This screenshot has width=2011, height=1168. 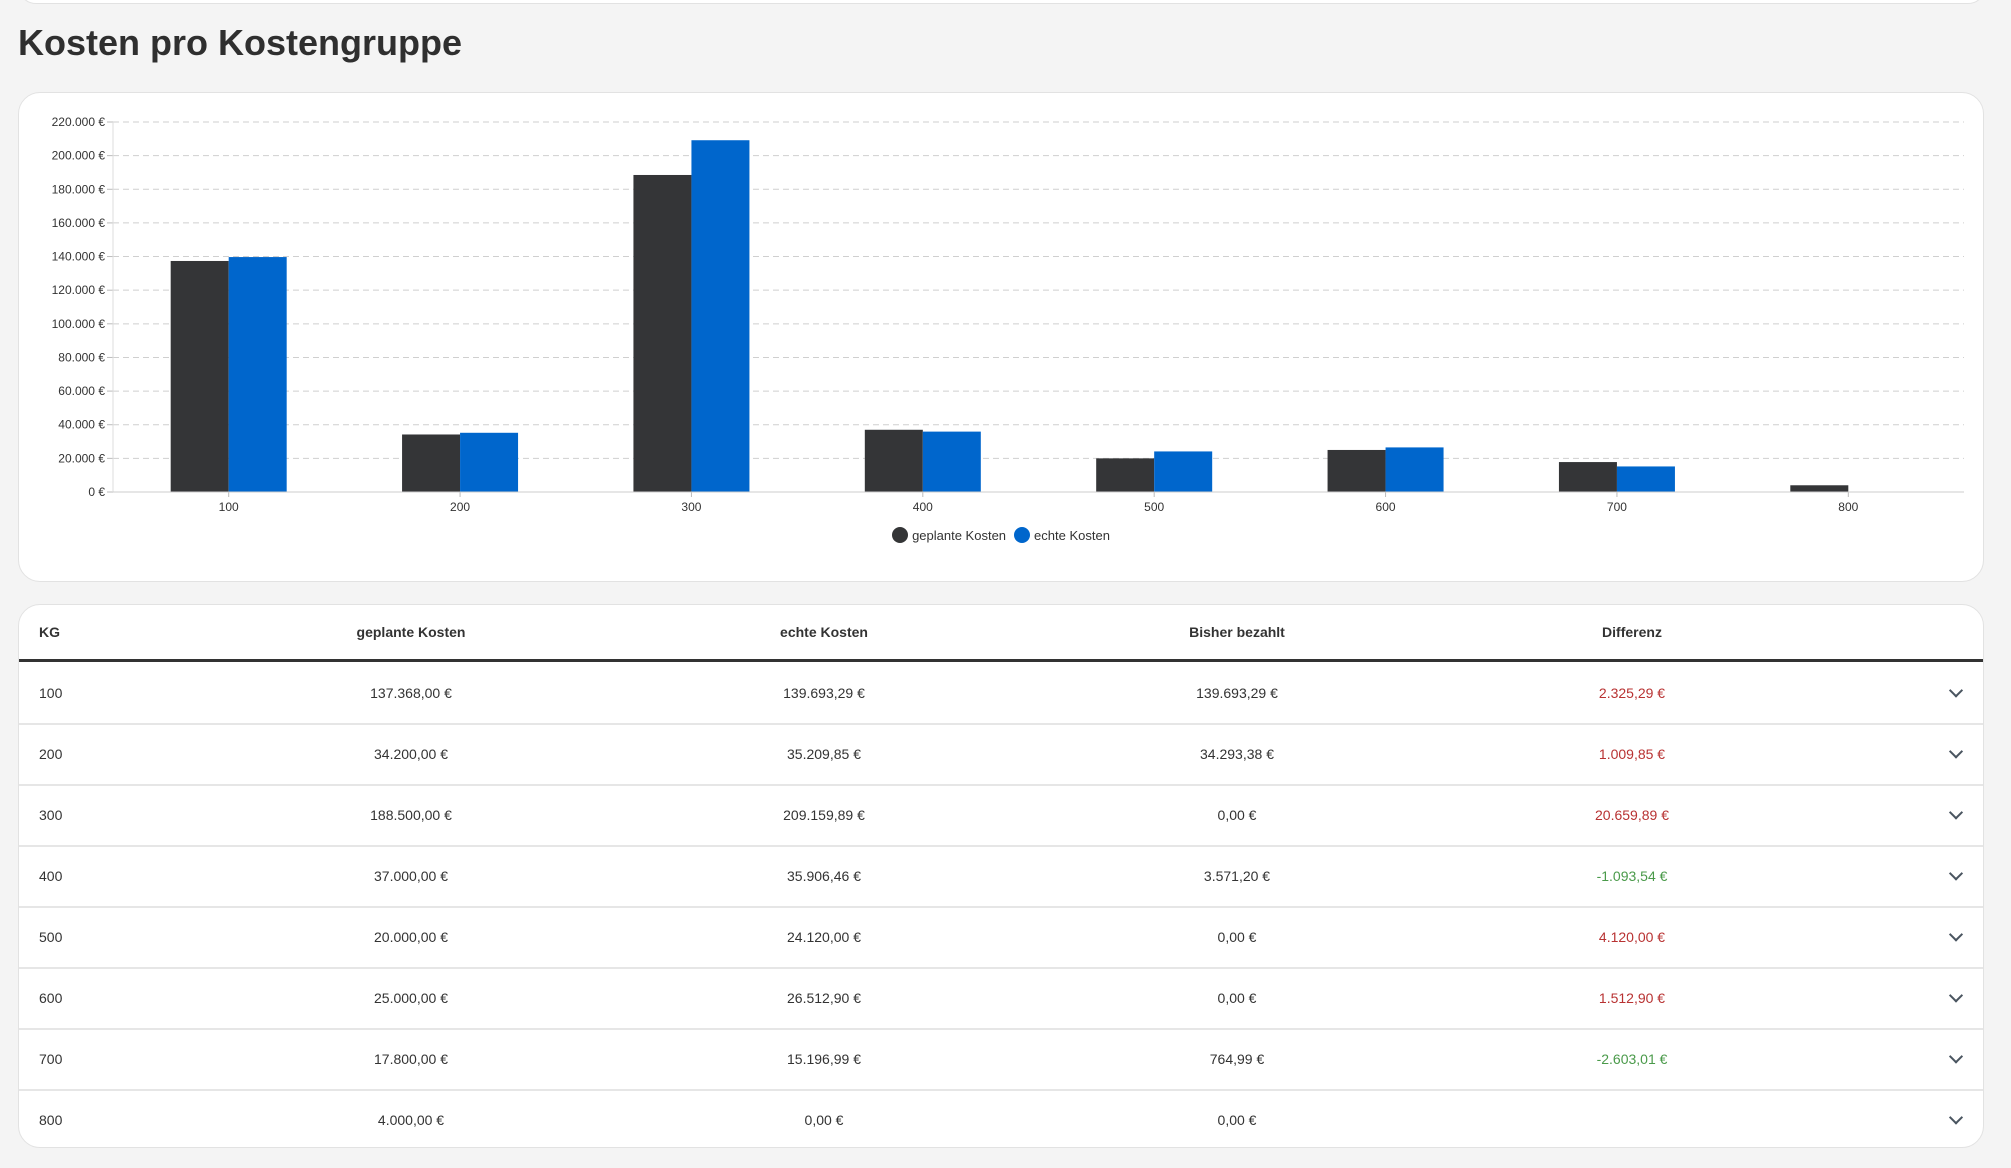 What do you see at coordinates (79, 122) in the screenshot?
I see `y-tick-label: 220.000 €` at bounding box center [79, 122].